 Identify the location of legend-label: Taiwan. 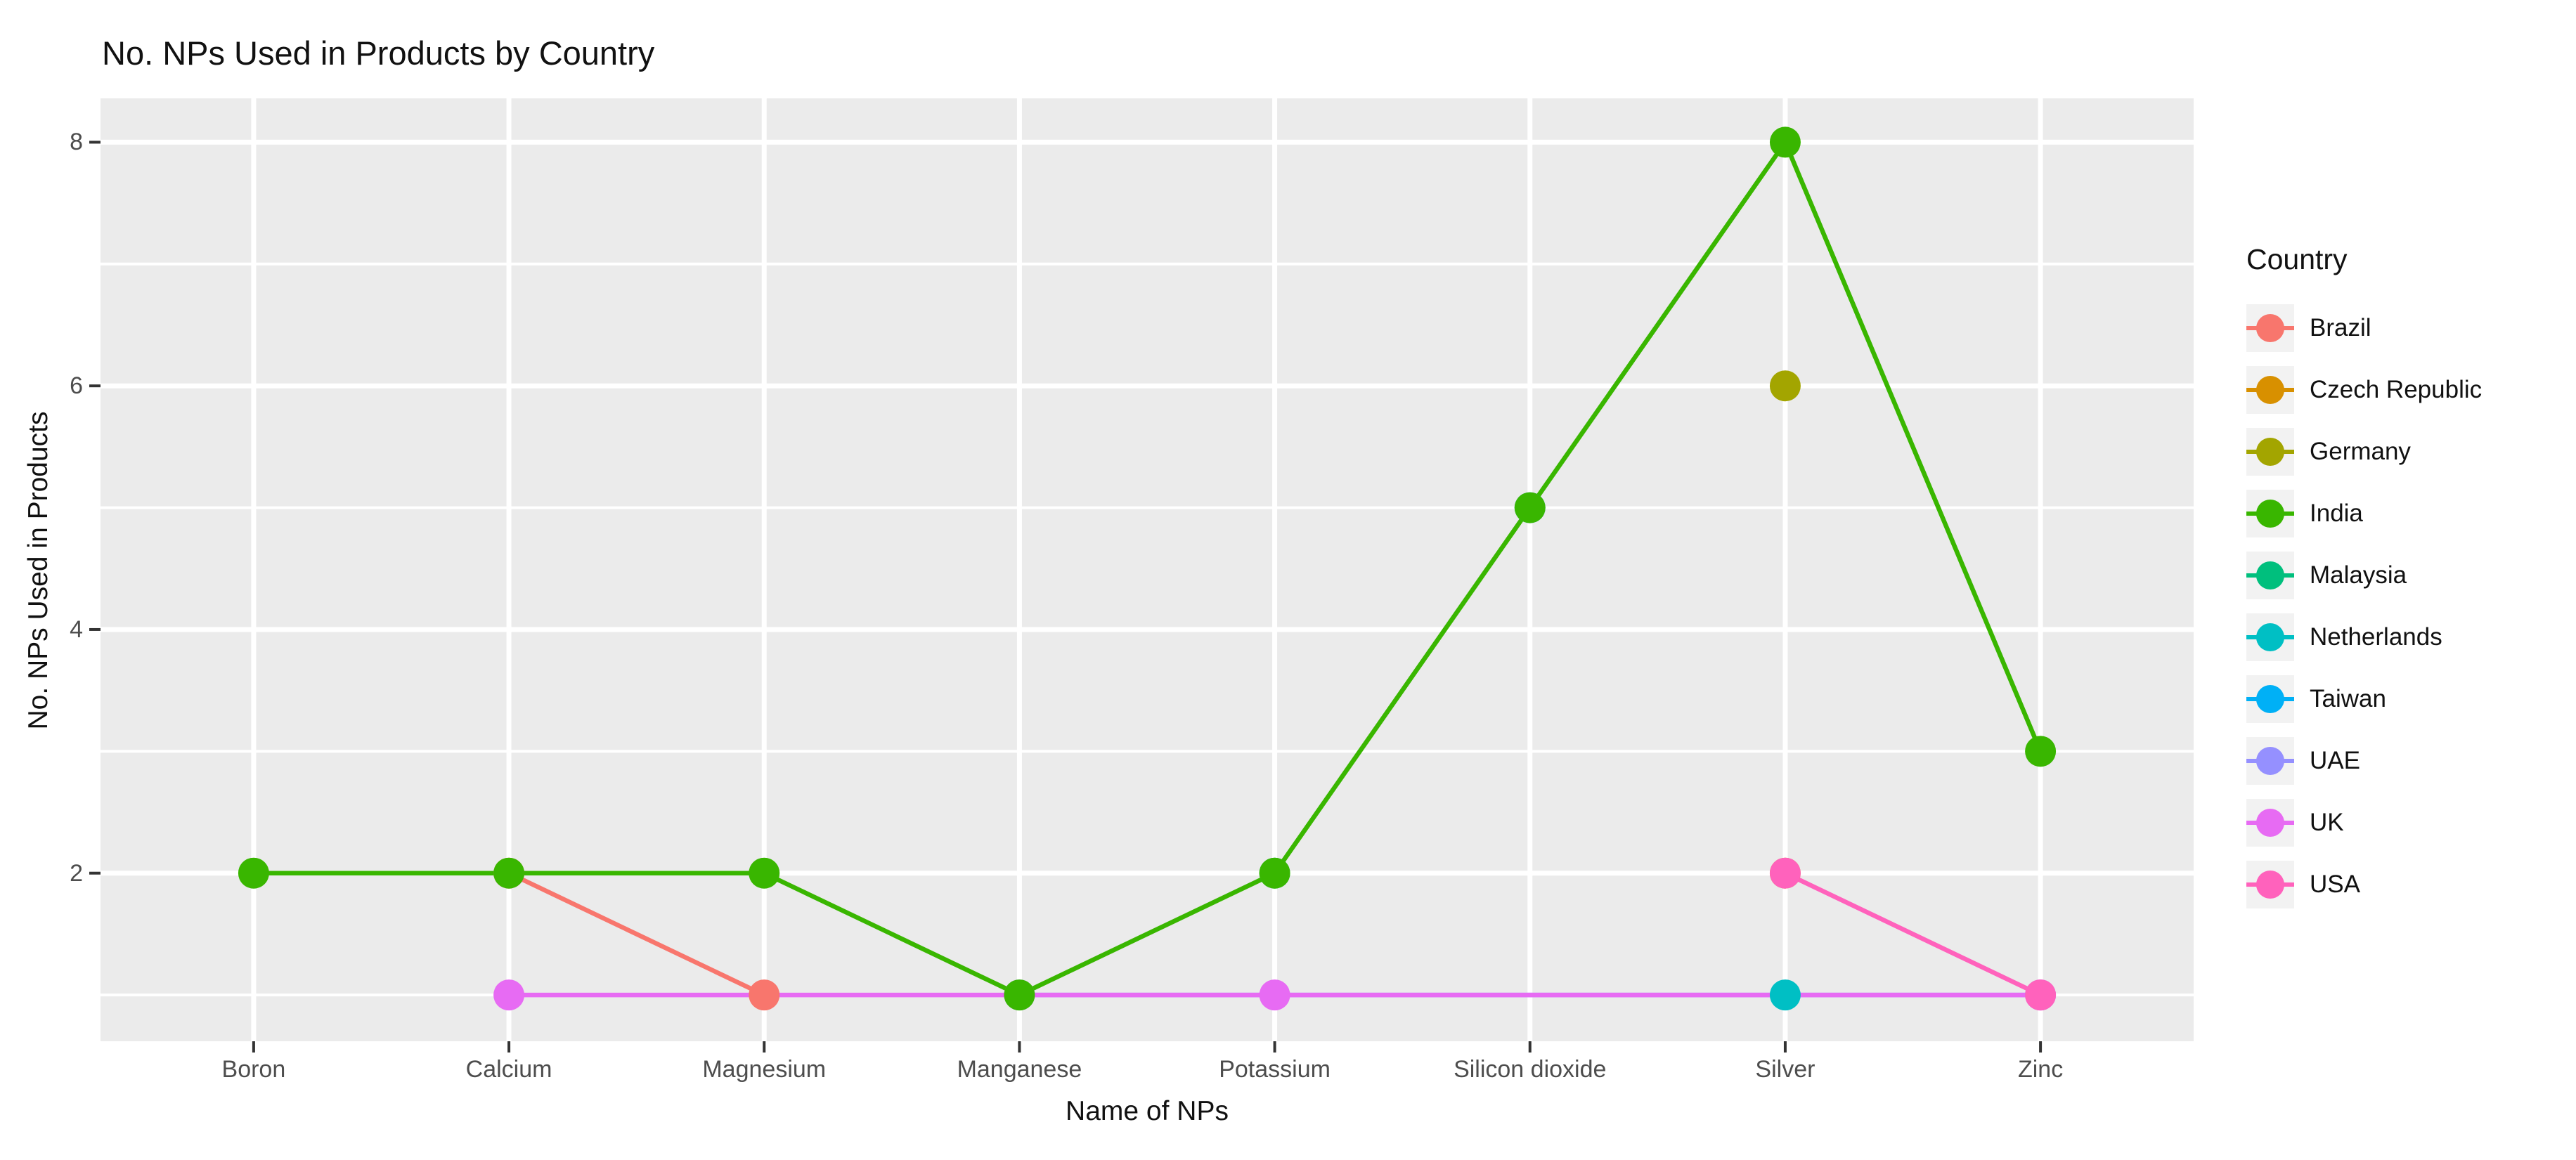
(2348, 698).